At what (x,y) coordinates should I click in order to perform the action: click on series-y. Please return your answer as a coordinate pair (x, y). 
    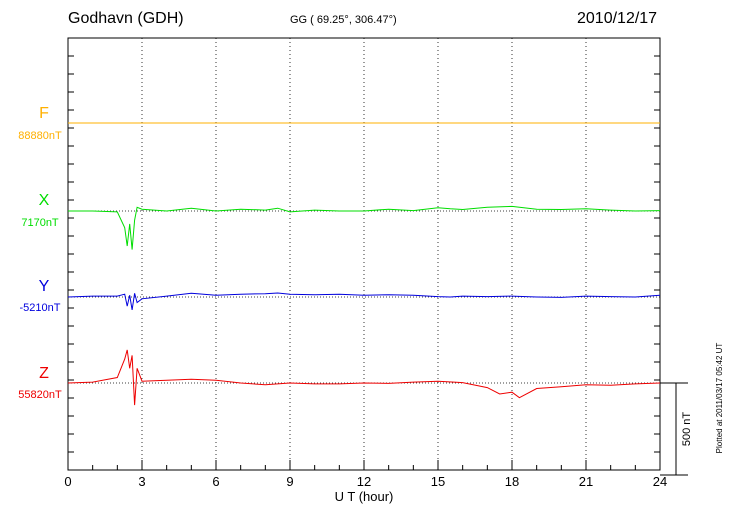
    Looking at the image, I should click on (364, 301).